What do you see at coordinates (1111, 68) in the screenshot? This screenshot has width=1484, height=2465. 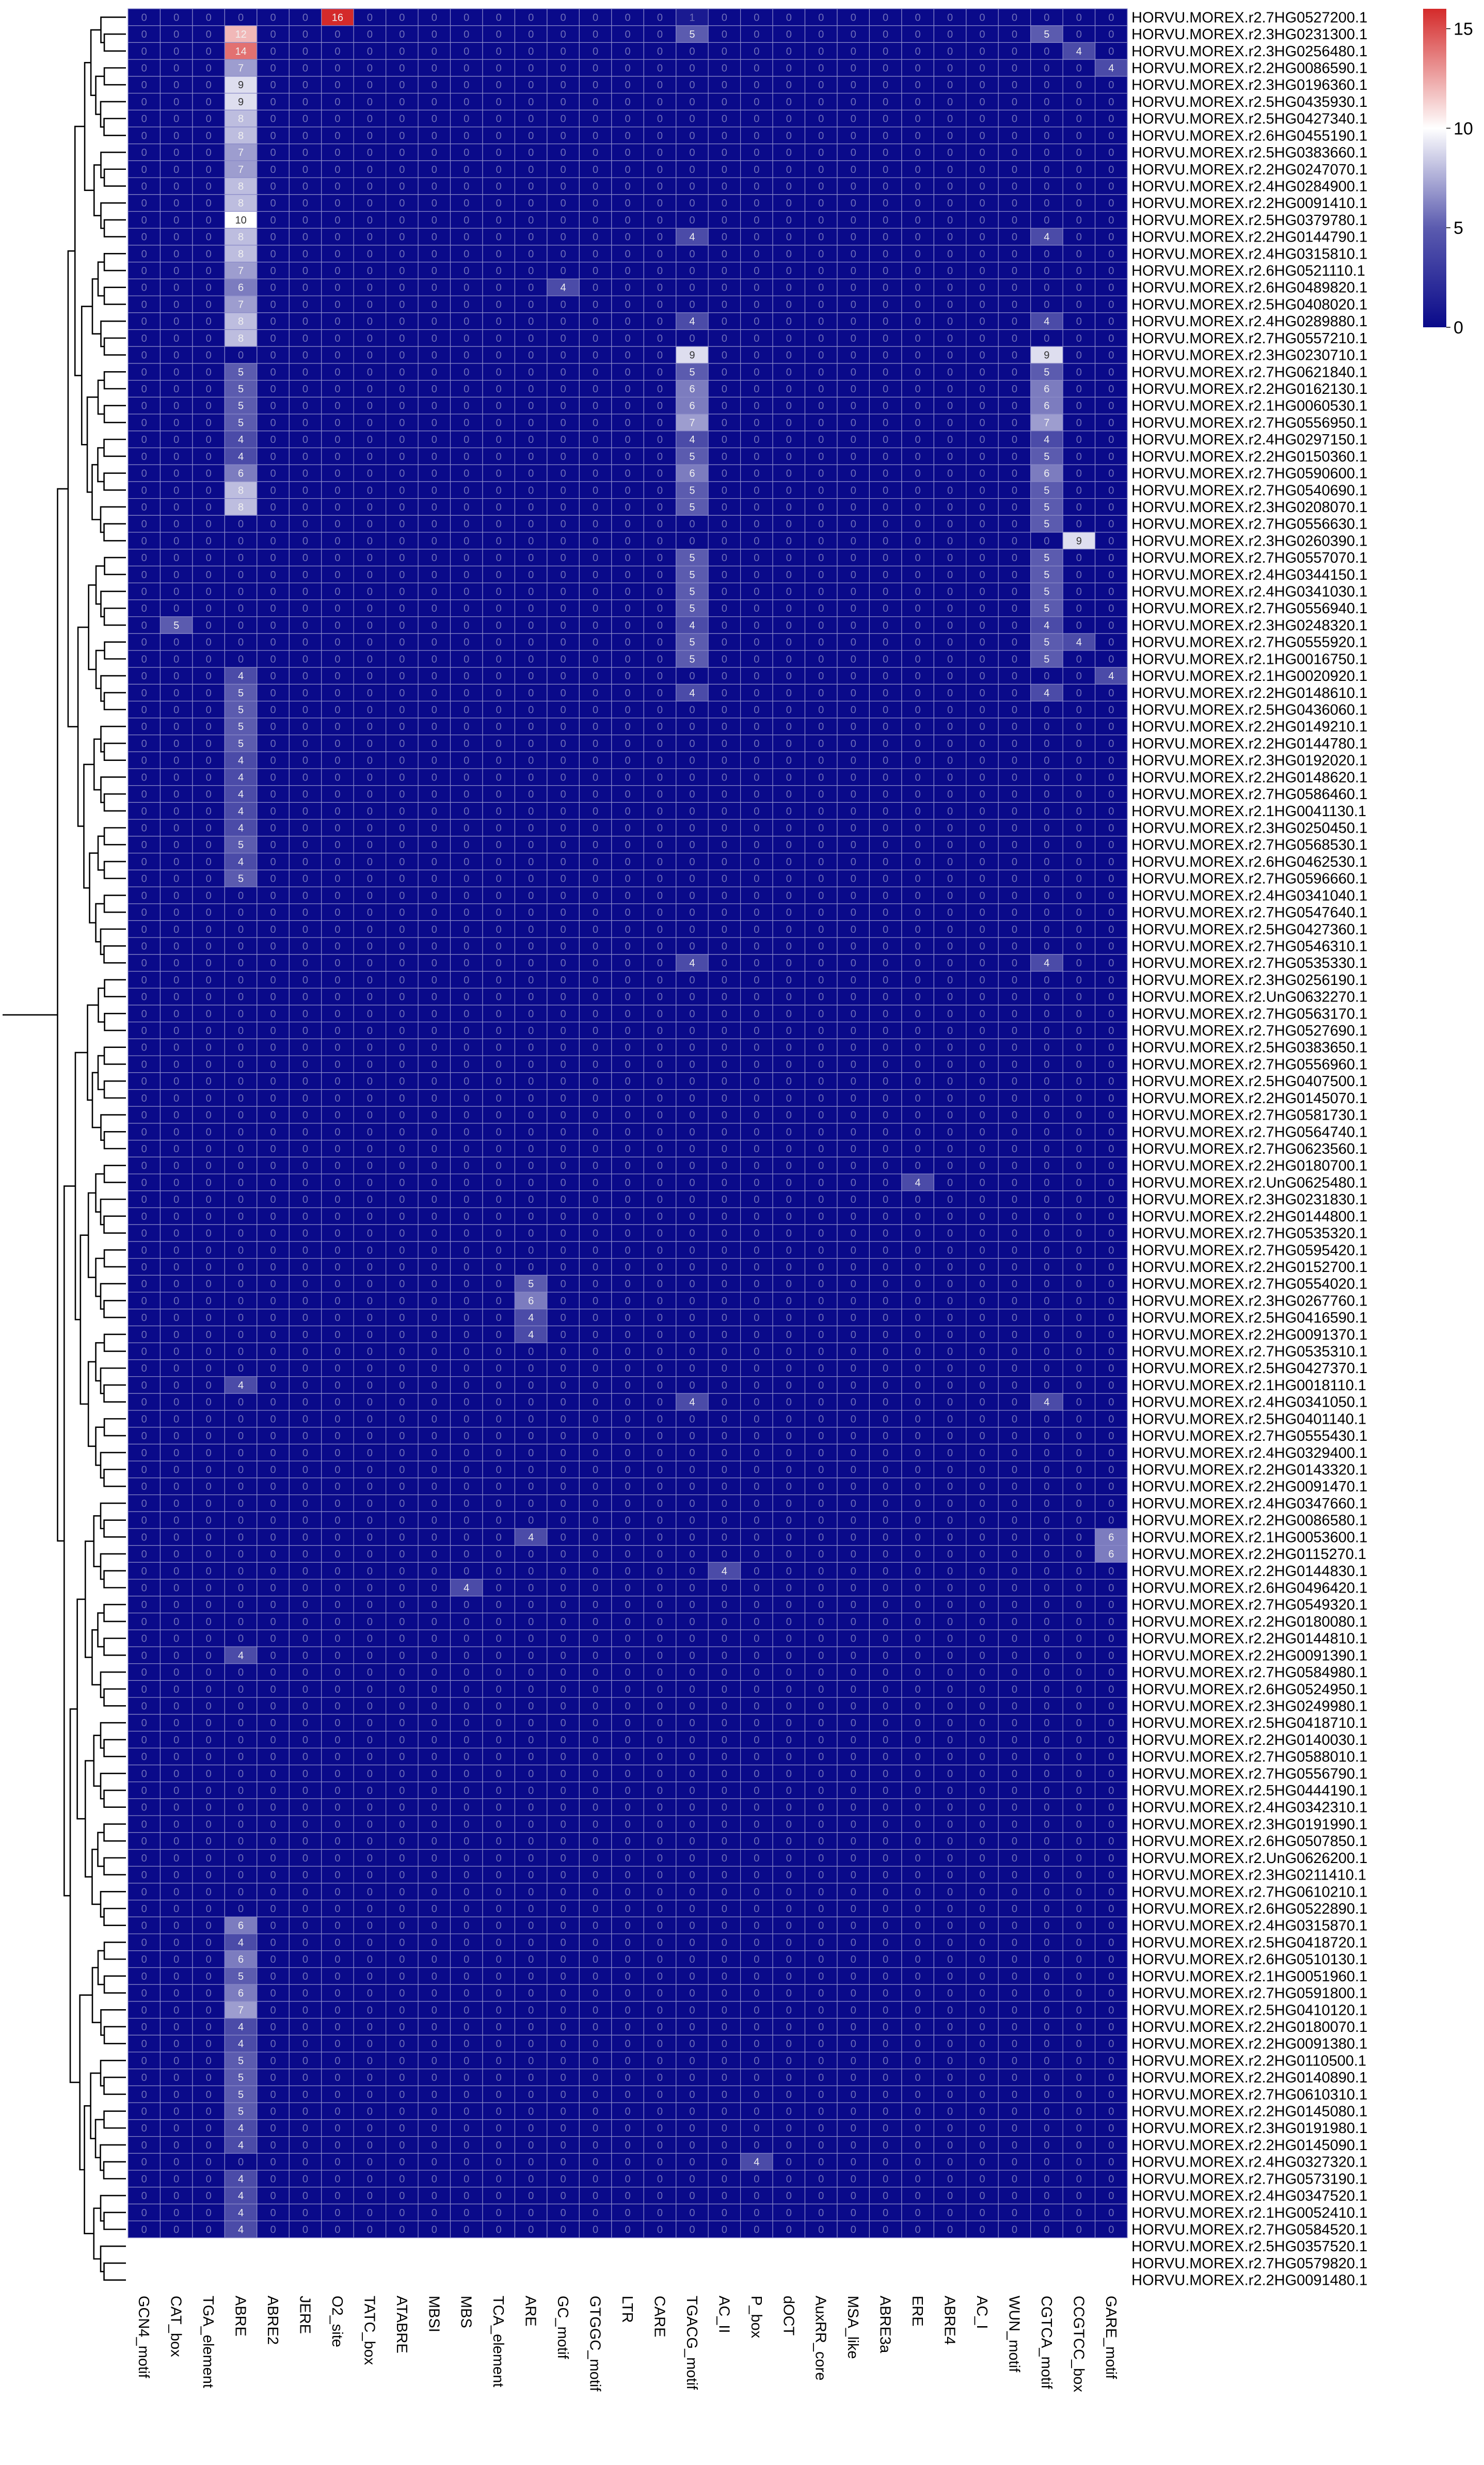 I see `cell-value-label: 4` at bounding box center [1111, 68].